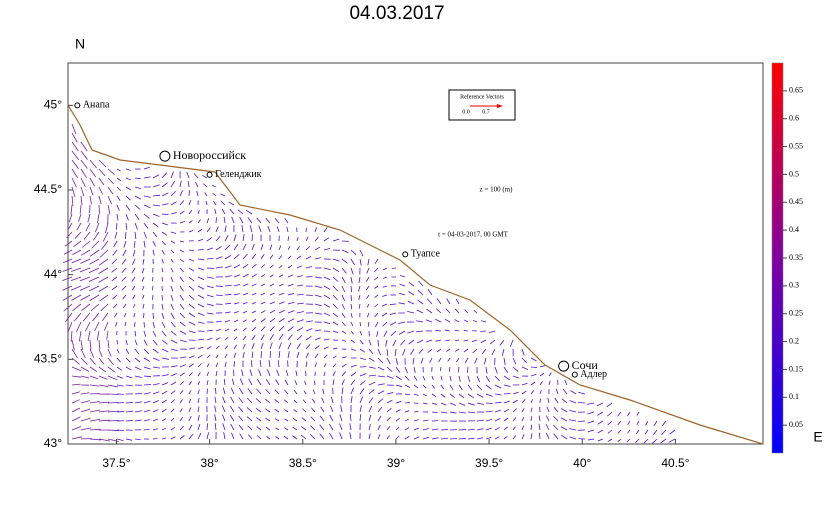 The height and width of the screenshot is (514, 833). What do you see at coordinates (210, 463) in the screenshot?
I see `x-tick-label: 38°` at bounding box center [210, 463].